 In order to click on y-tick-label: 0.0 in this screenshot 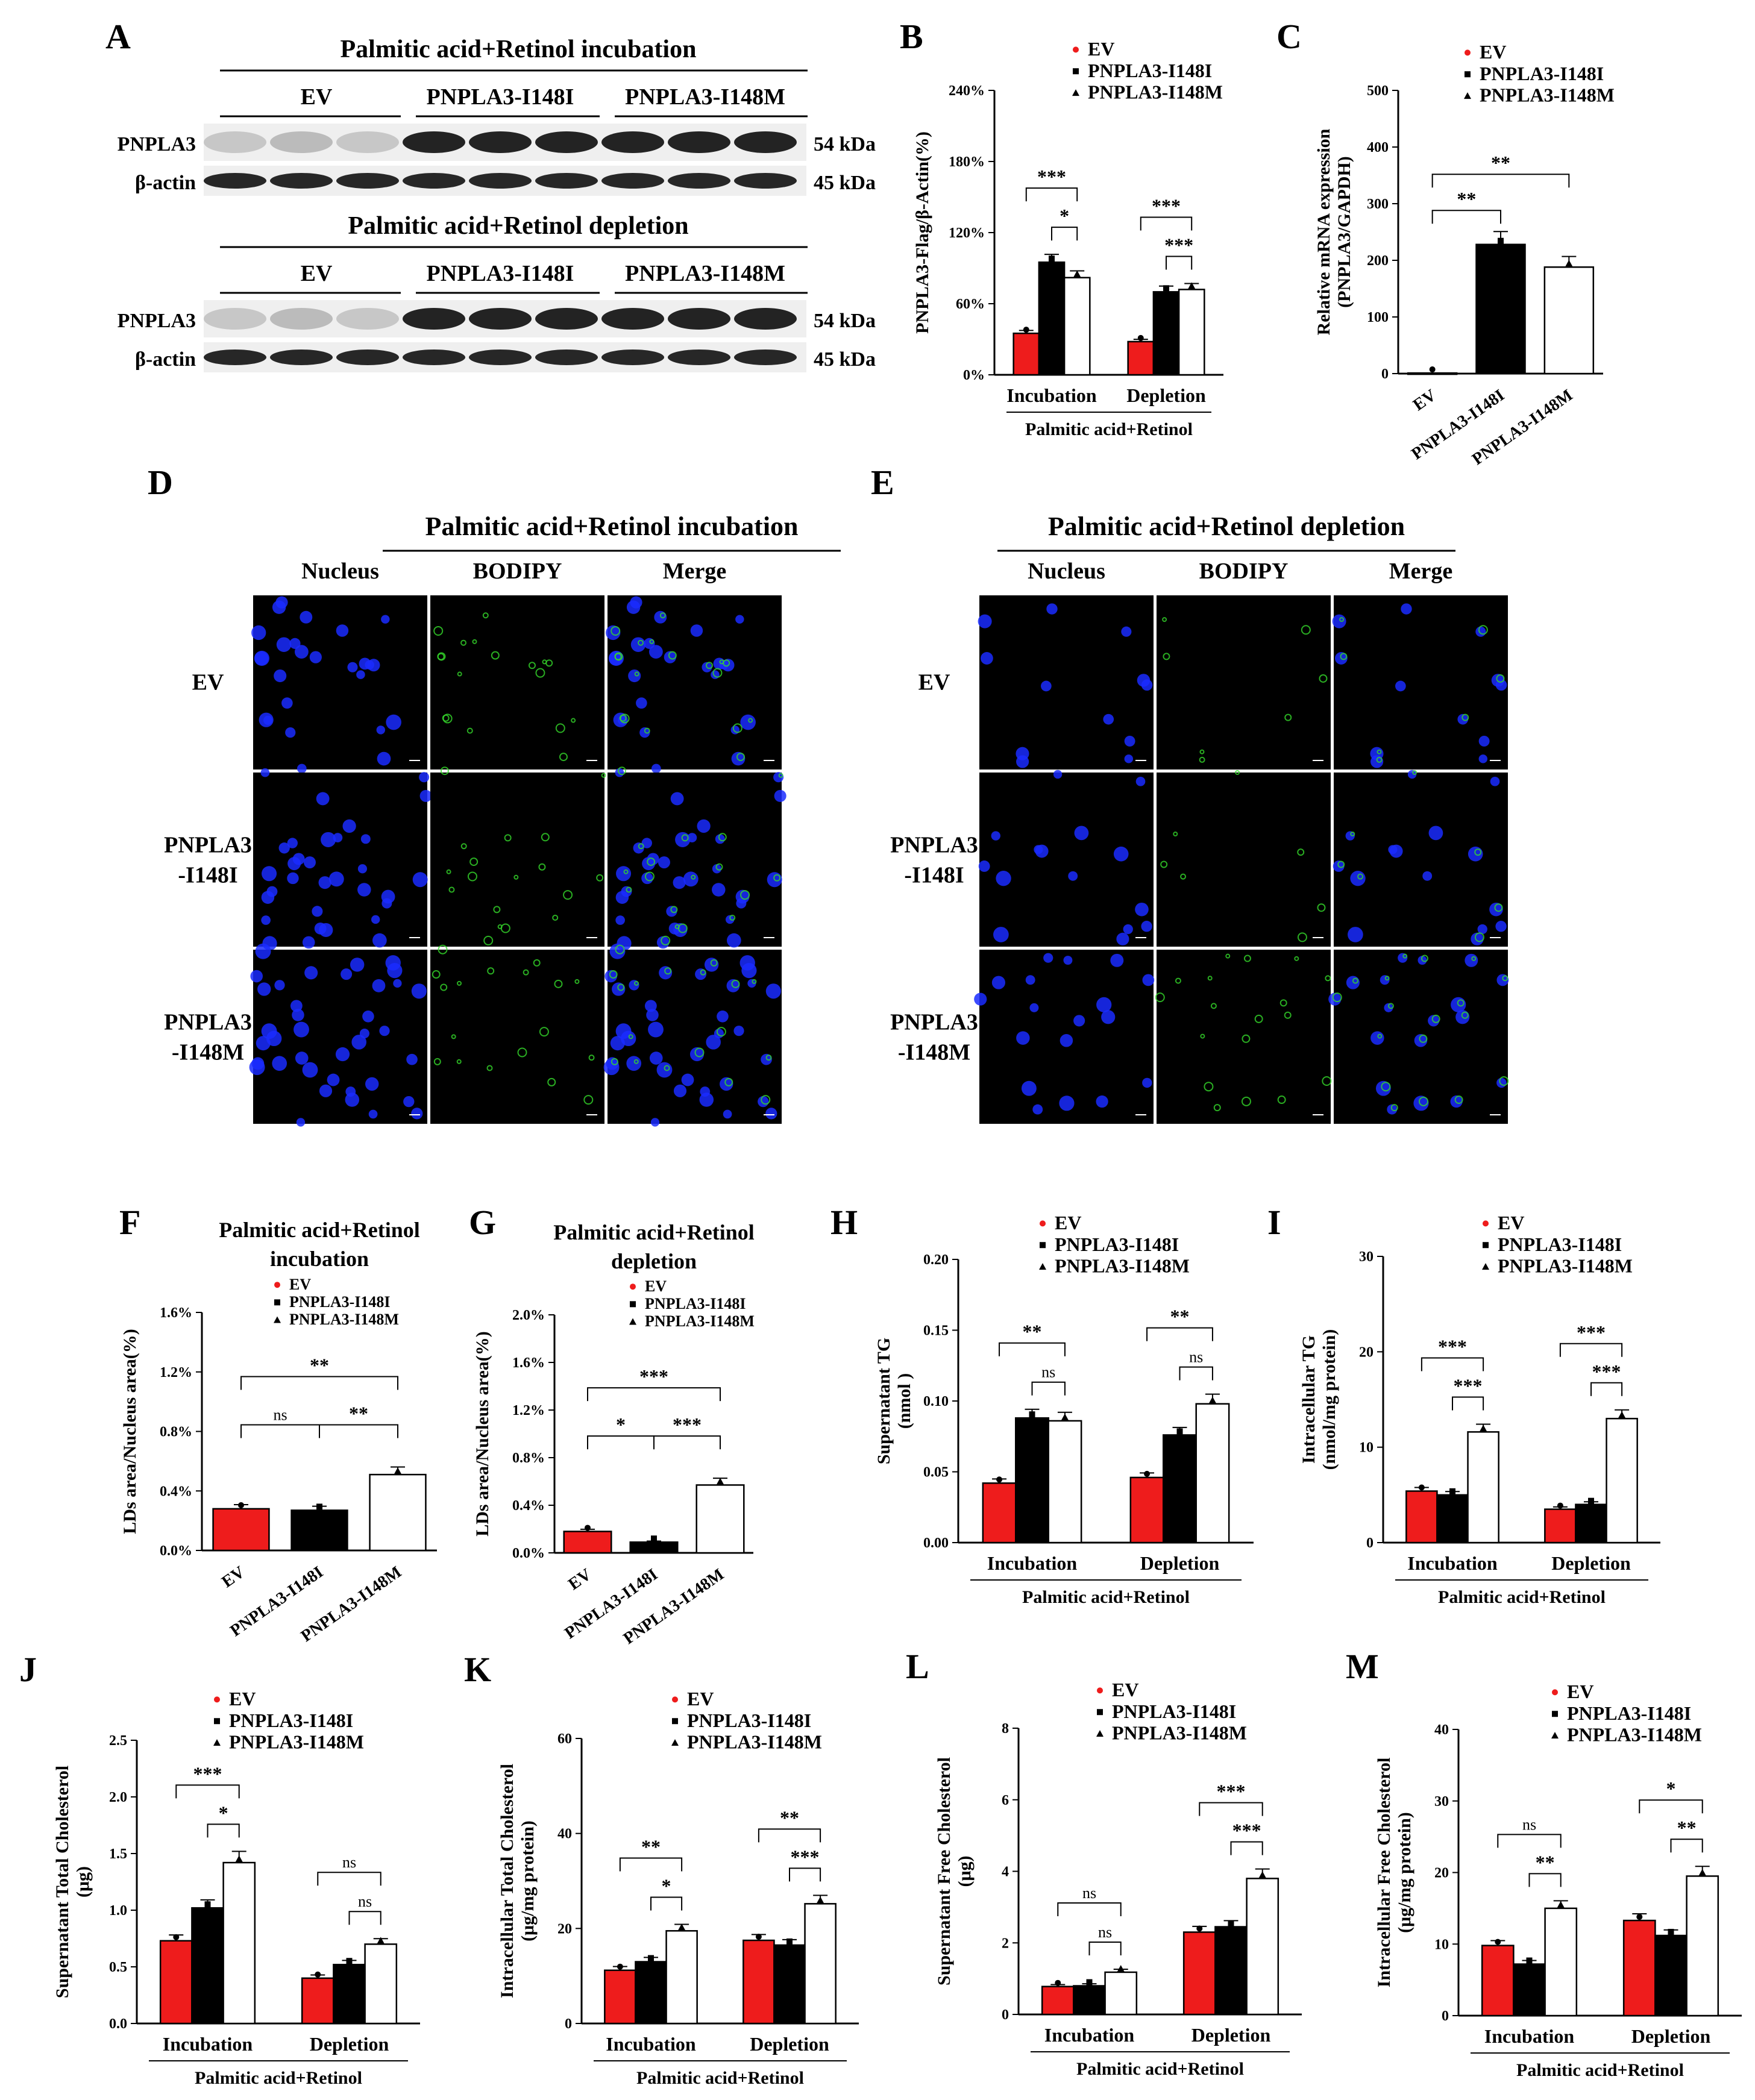, I will do `click(118, 2024)`.